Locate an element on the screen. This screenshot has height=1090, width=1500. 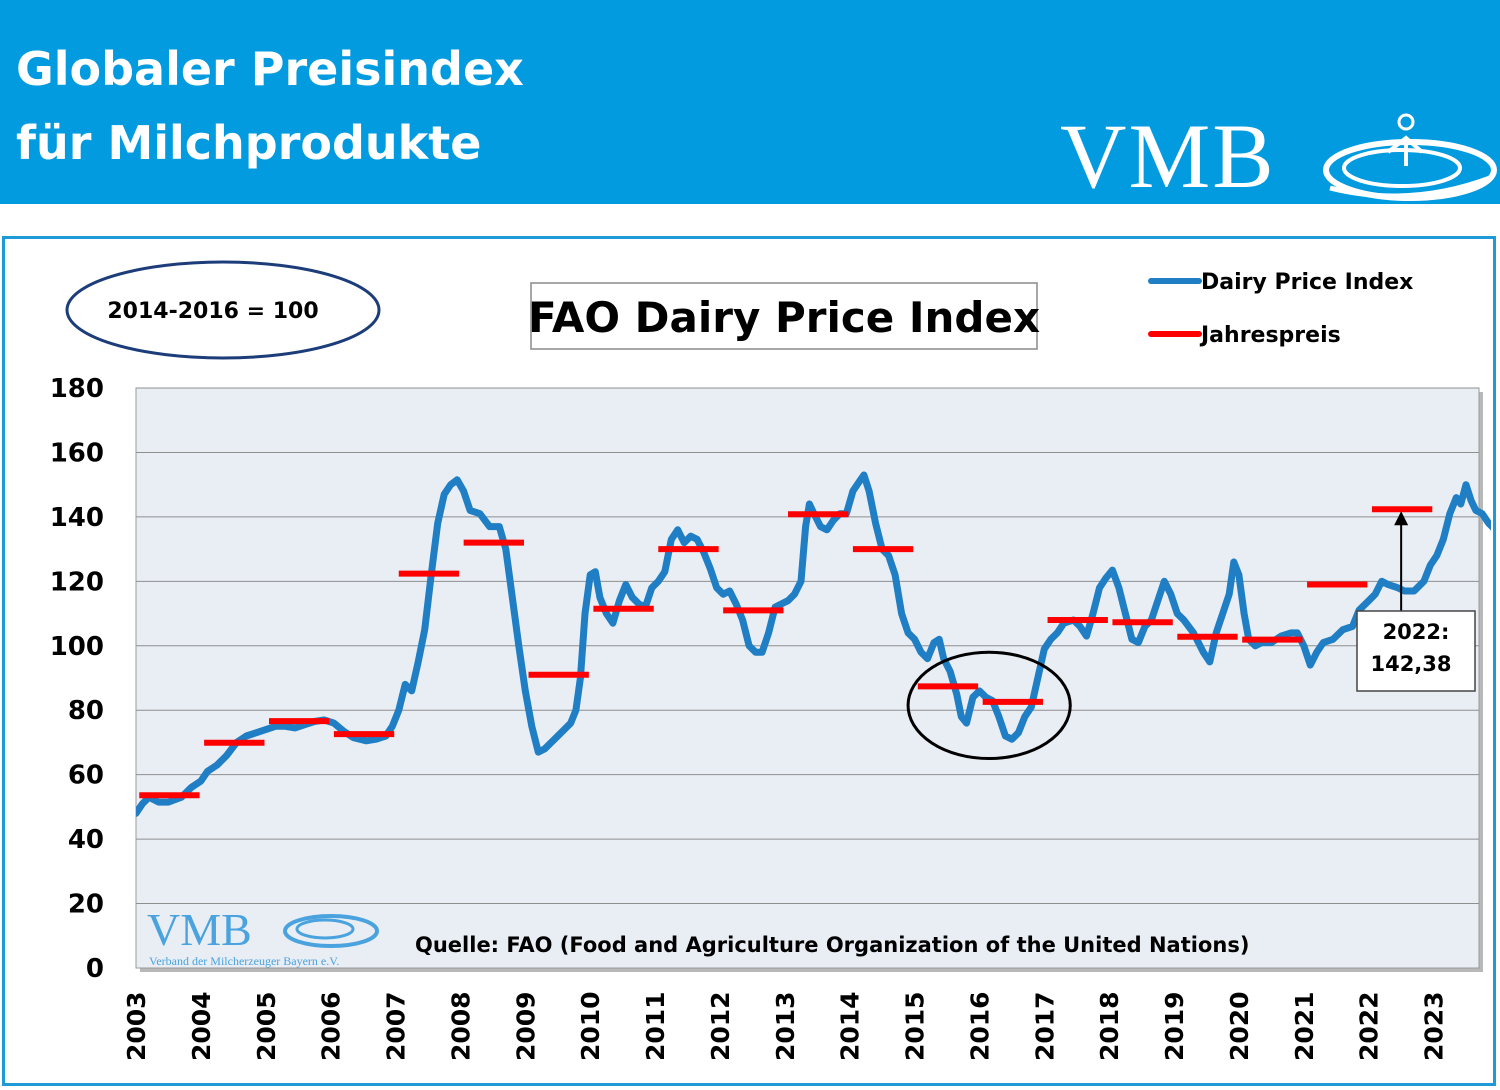
chart-title-box is located at coordinates (784, 316).